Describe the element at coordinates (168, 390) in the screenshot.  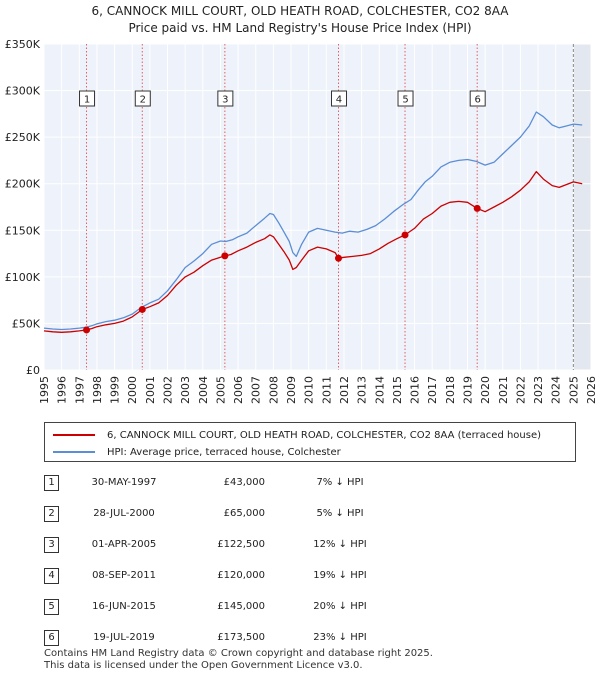
I see `x-tick-label: 2002` at that location.